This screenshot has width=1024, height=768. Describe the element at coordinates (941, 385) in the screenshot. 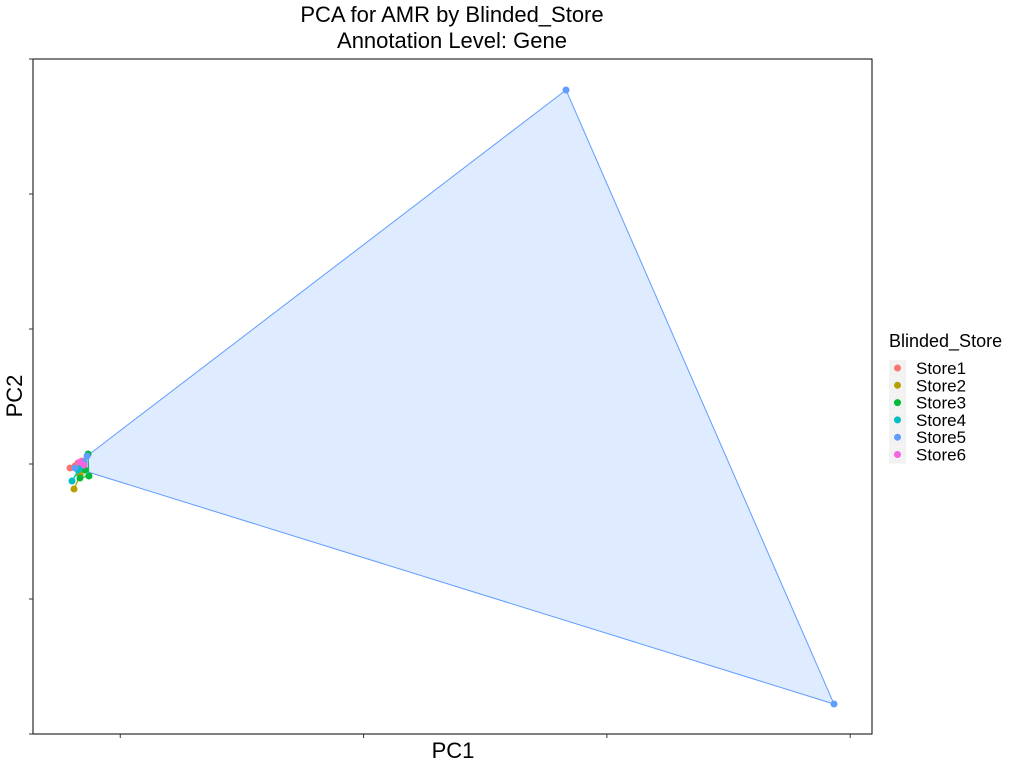

I see `legend-label: Store2` at that location.